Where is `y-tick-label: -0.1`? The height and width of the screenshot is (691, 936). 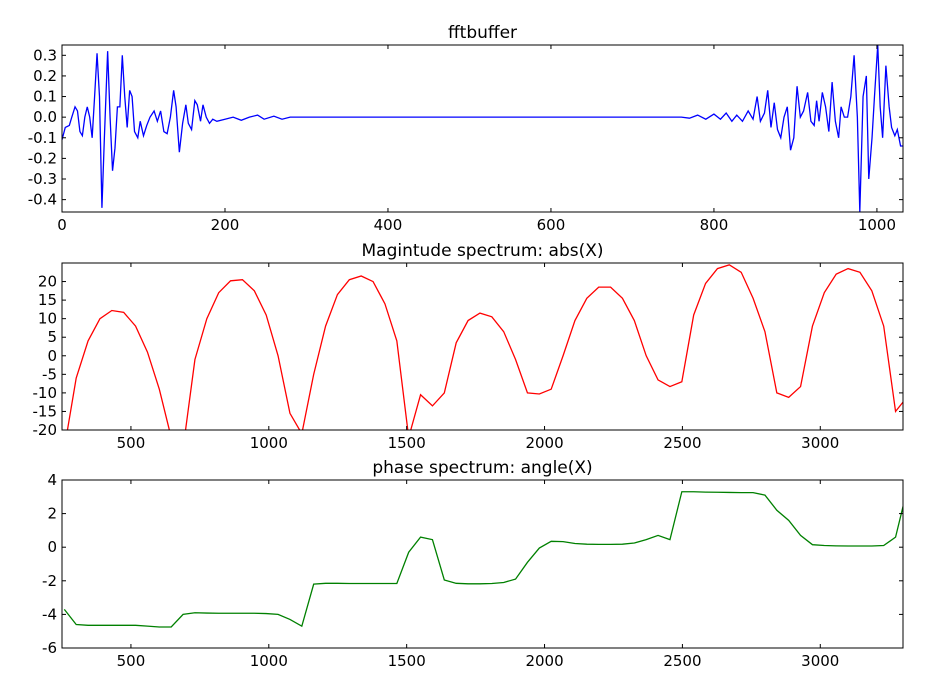
y-tick-label: -0.1 is located at coordinates (42, 138).